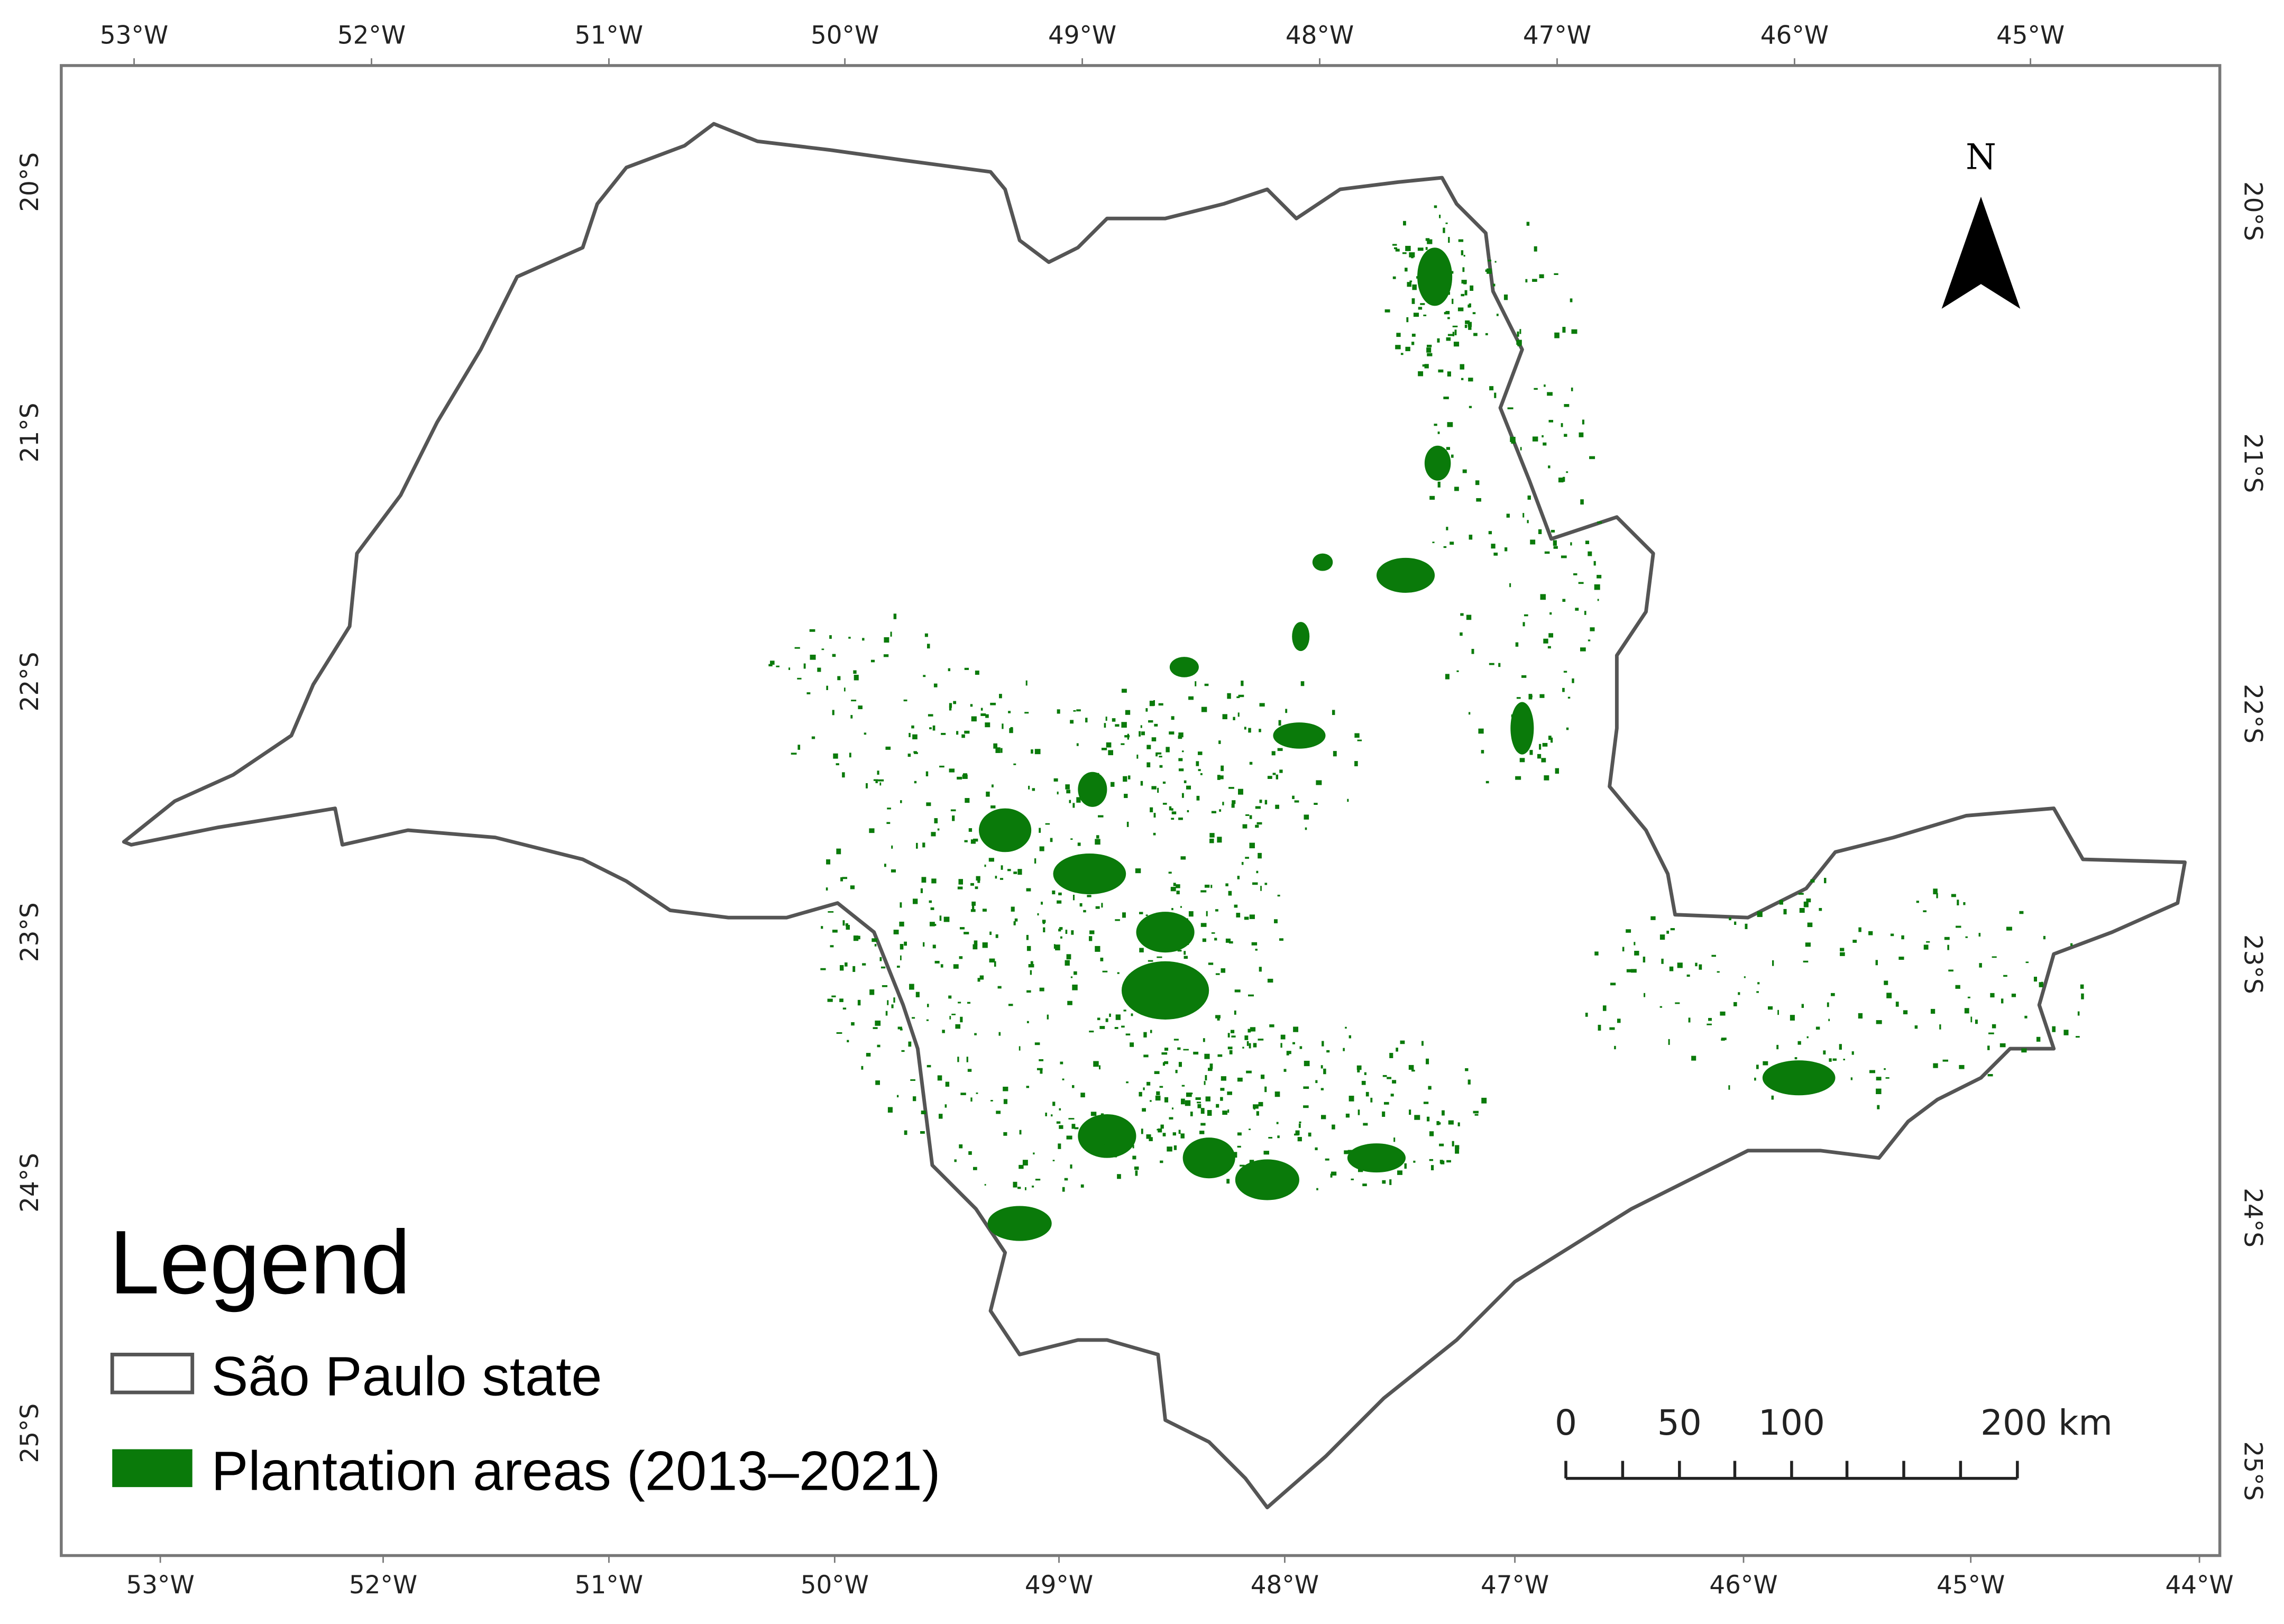  I want to click on bottom-label: 45°W, so click(1971, 1585).